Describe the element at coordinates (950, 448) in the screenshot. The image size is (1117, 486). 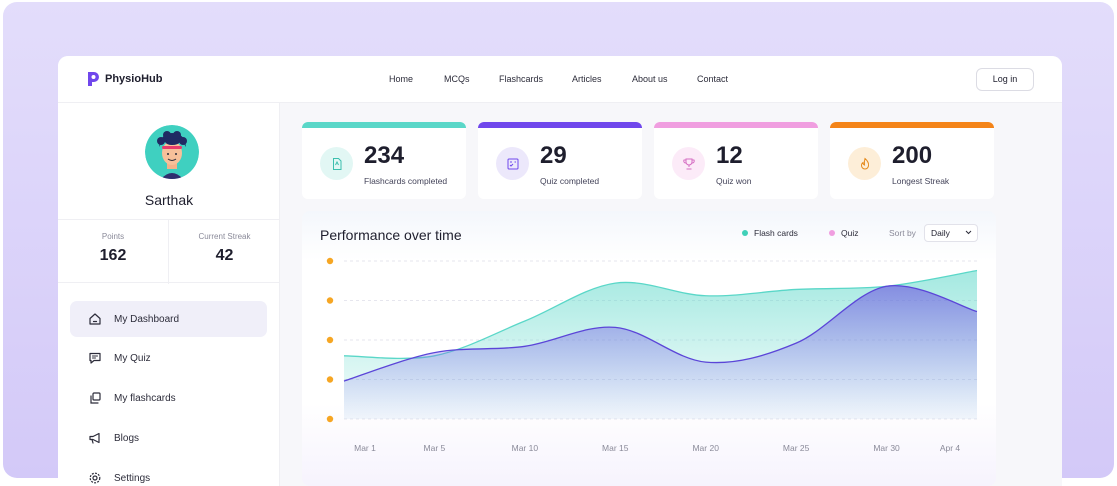
I see `x-tick-label: Apr 4` at that location.